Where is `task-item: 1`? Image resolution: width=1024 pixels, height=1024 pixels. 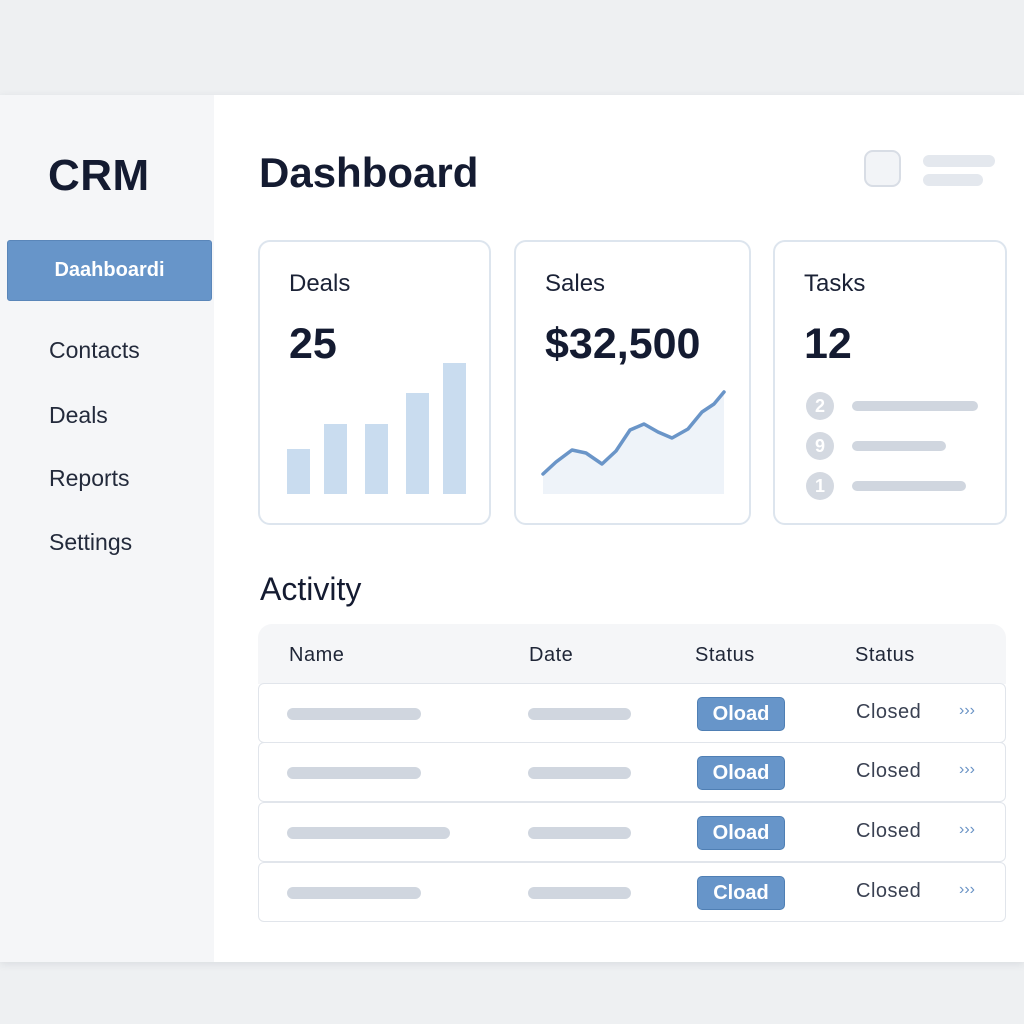 task-item: 1 is located at coordinates (886, 486).